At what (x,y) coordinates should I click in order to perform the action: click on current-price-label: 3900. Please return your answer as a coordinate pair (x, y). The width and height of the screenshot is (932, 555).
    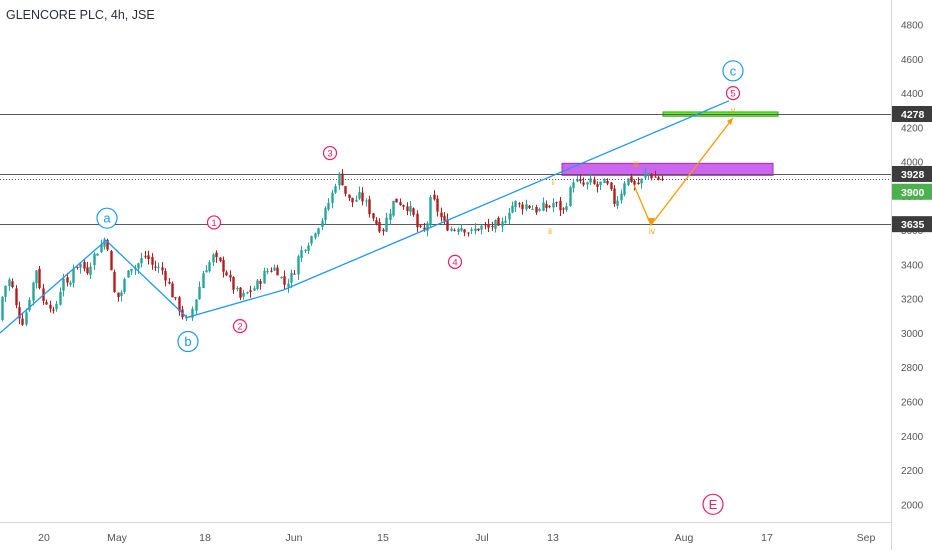
    Looking at the image, I should click on (913, 193).